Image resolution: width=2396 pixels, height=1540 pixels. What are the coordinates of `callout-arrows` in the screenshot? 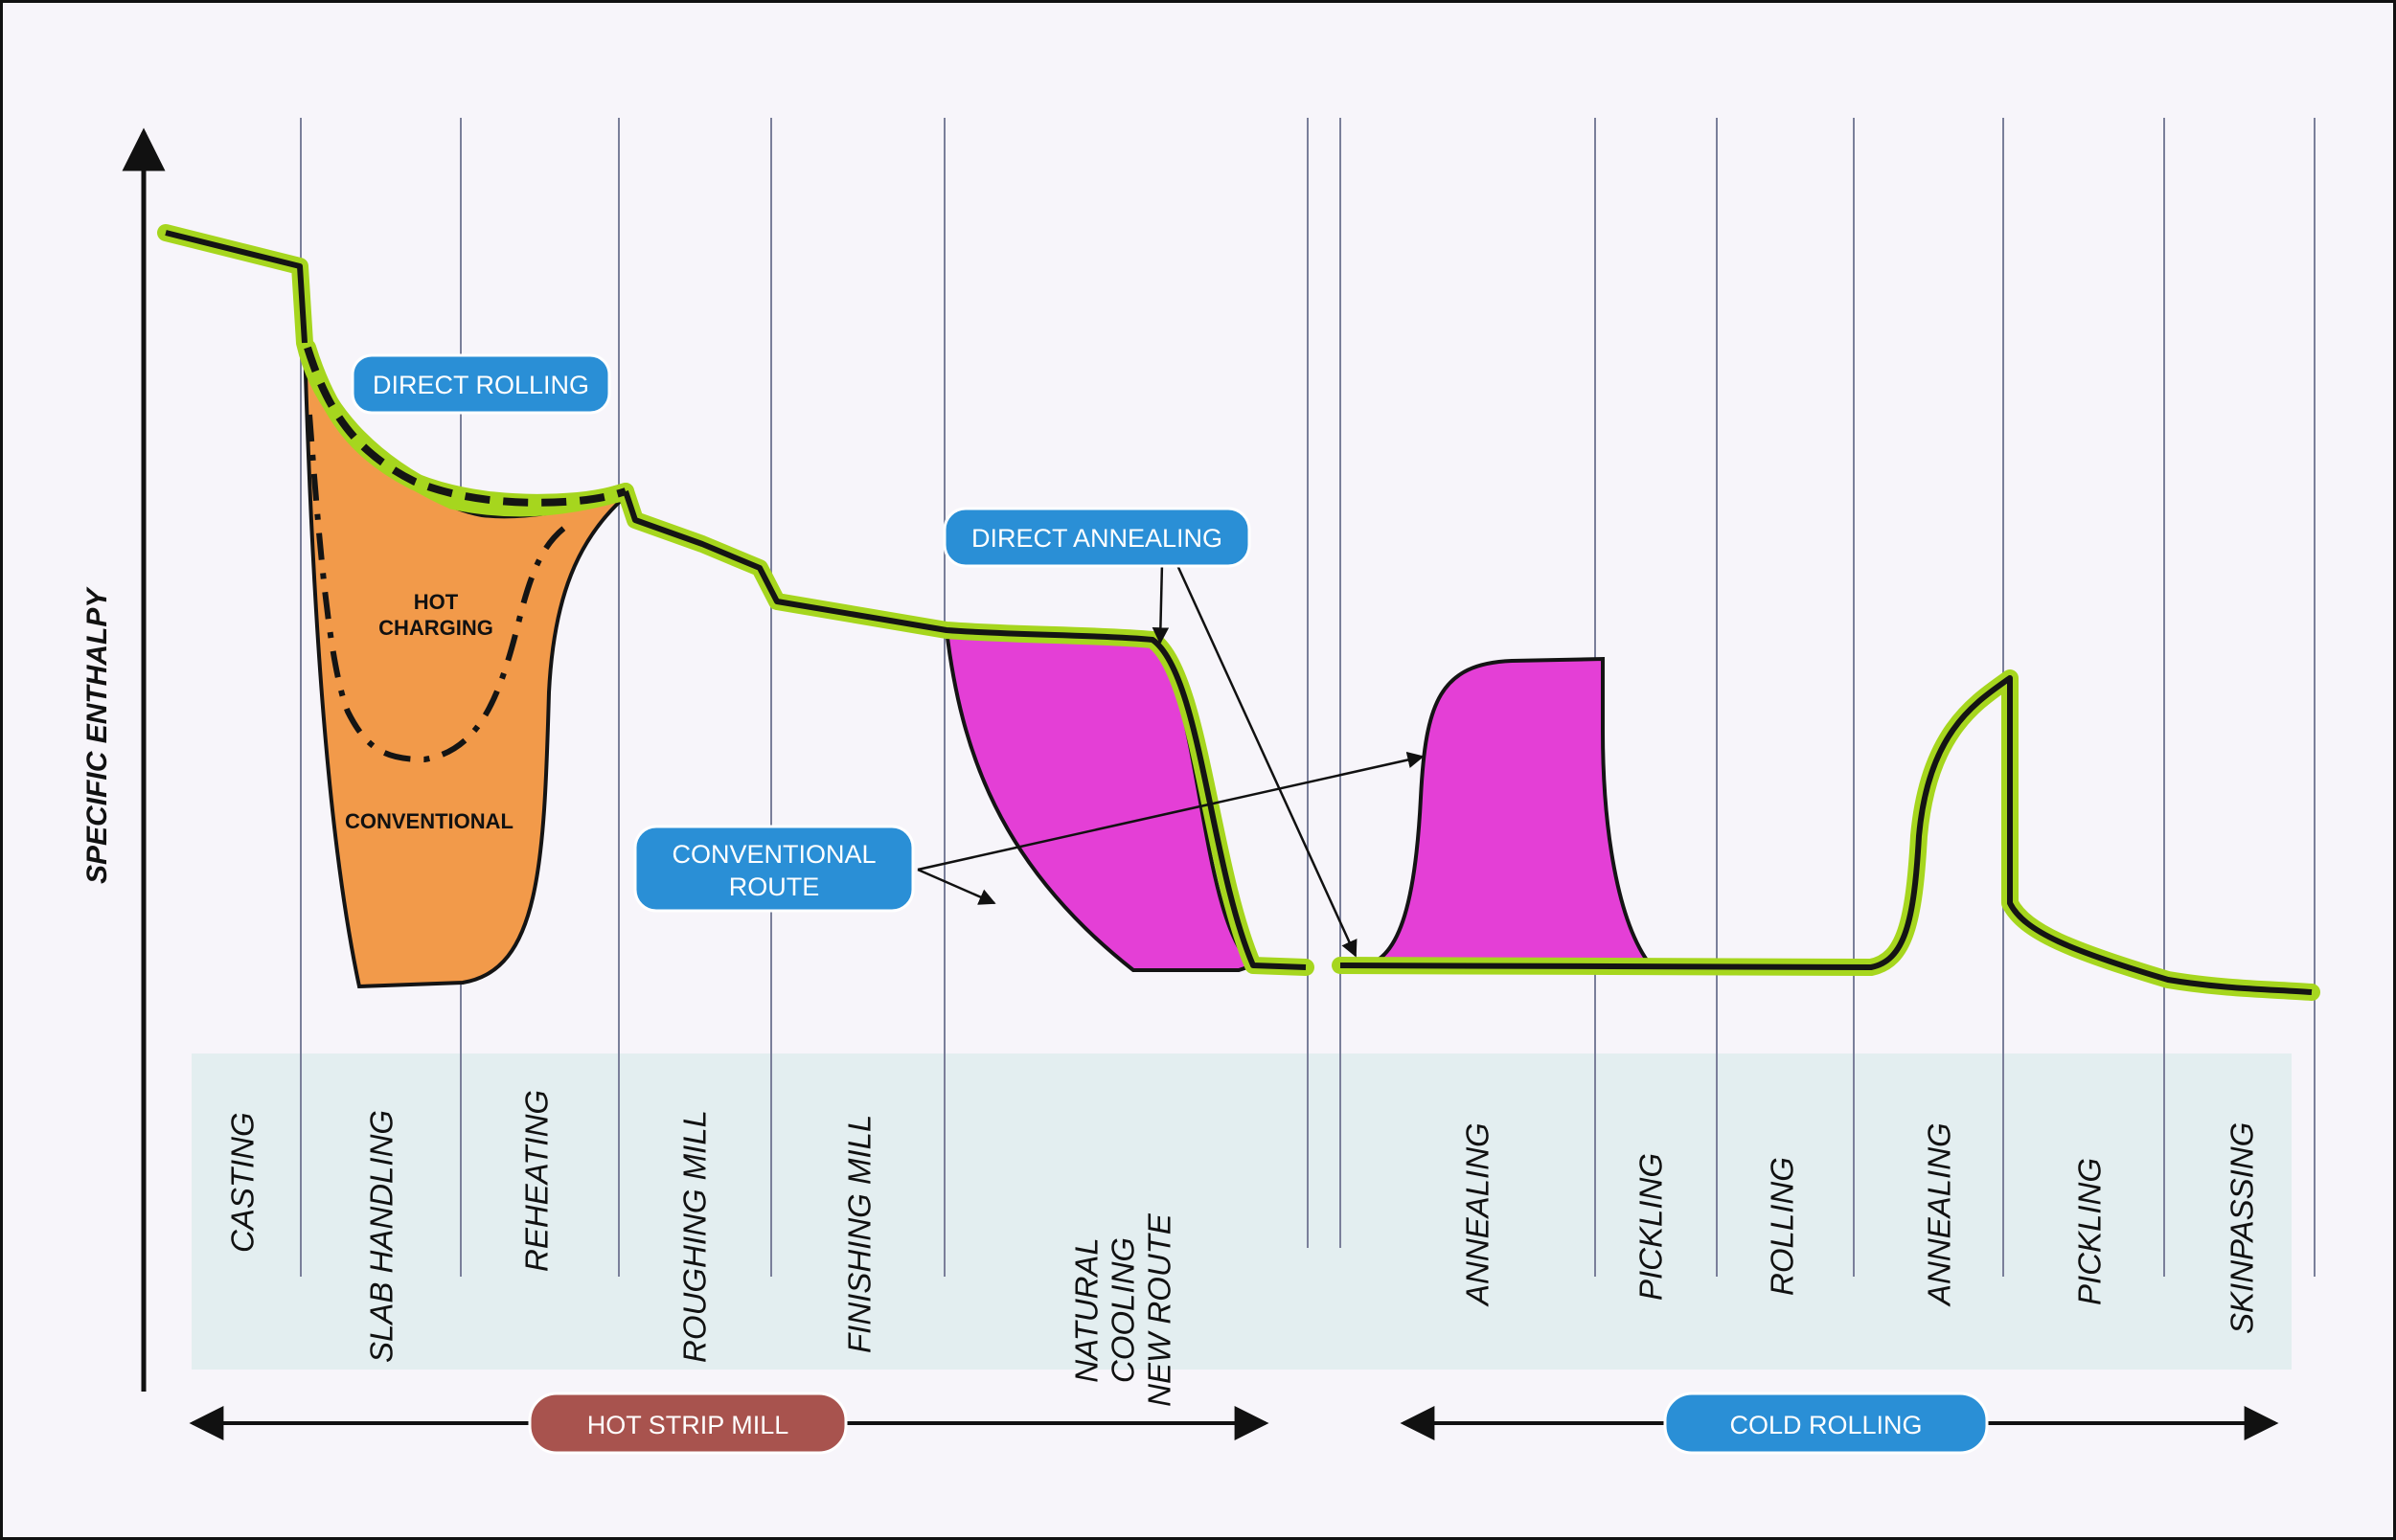 It's located at (1171, 760).